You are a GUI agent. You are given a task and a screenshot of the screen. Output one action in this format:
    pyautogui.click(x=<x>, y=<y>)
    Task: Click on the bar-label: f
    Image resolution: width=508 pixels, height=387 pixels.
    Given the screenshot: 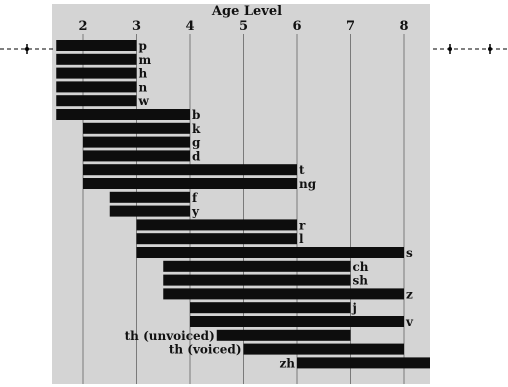 What is the action you would take?
    pyautogui.click(x=195, y=198)
    